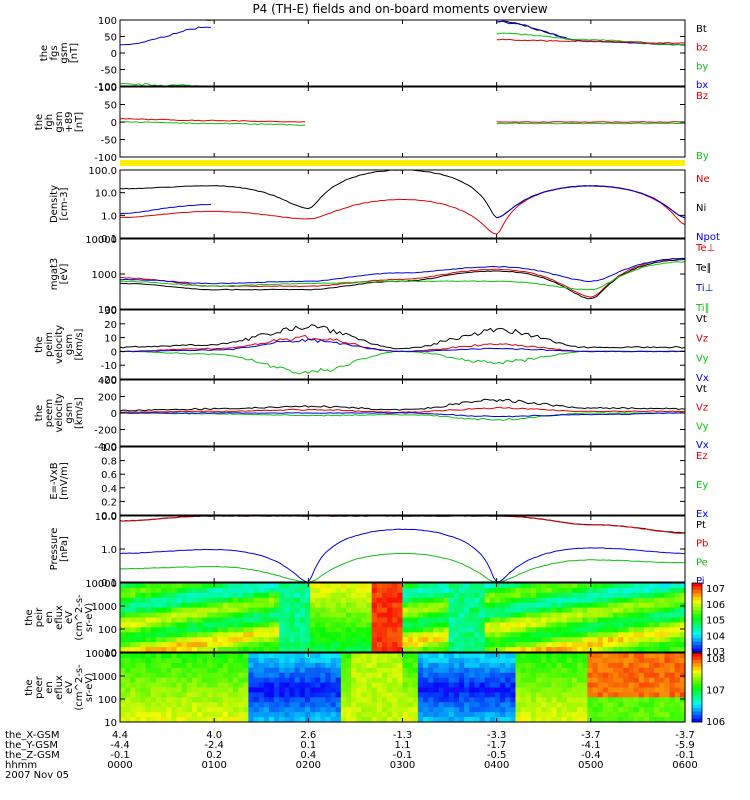  I want to click on x-axis-value: -0.1, so click(120, 755).